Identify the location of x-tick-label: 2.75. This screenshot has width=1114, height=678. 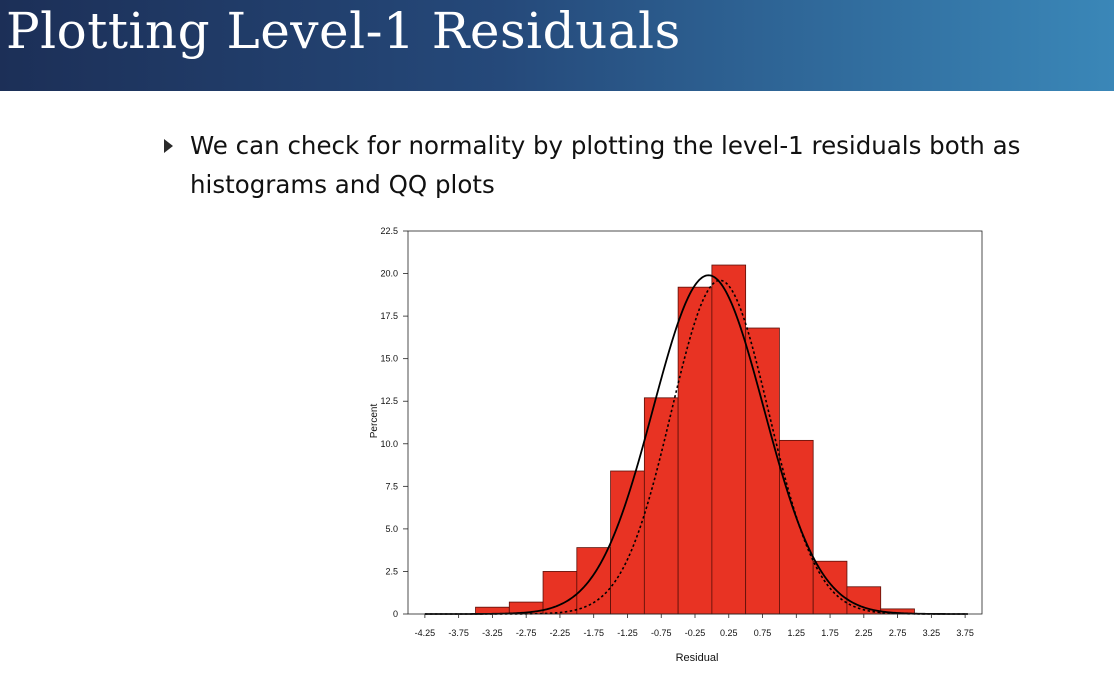
(898, 633).